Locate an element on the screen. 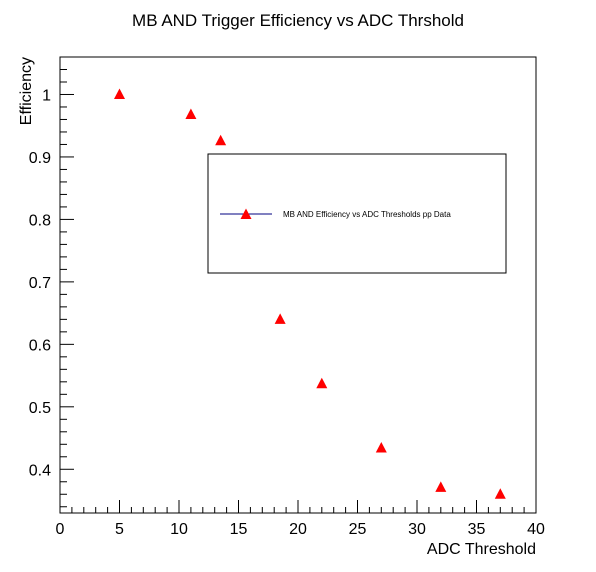 This screenshot has height=572, width=596. x-tick-label: 20 is located at coordinates (298, 529).